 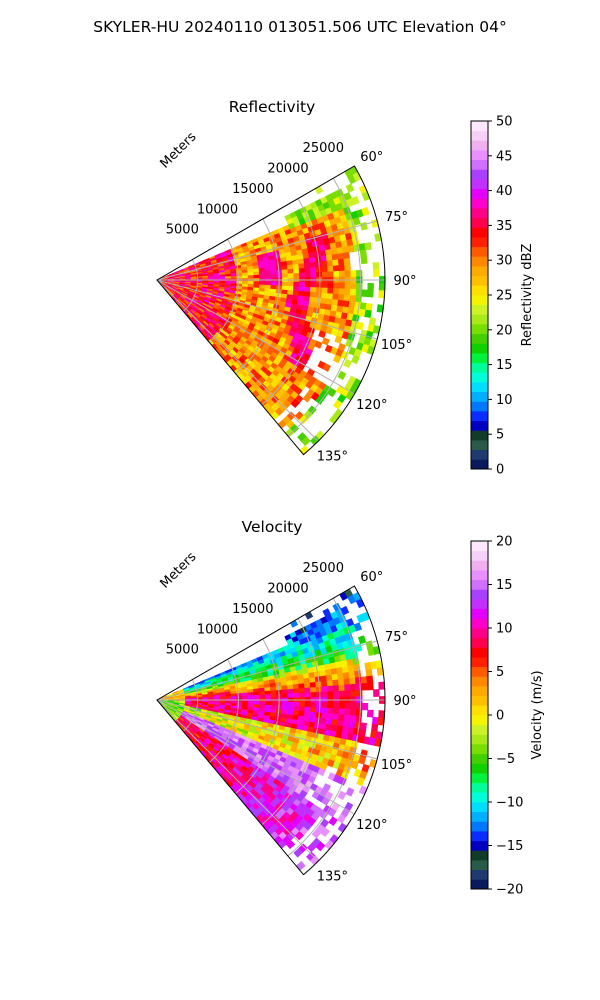 What do you see at coordinates (504, 585) in the screenshot?
I see `colorbar-tick-label: 15` at bounding box center [504, 585].